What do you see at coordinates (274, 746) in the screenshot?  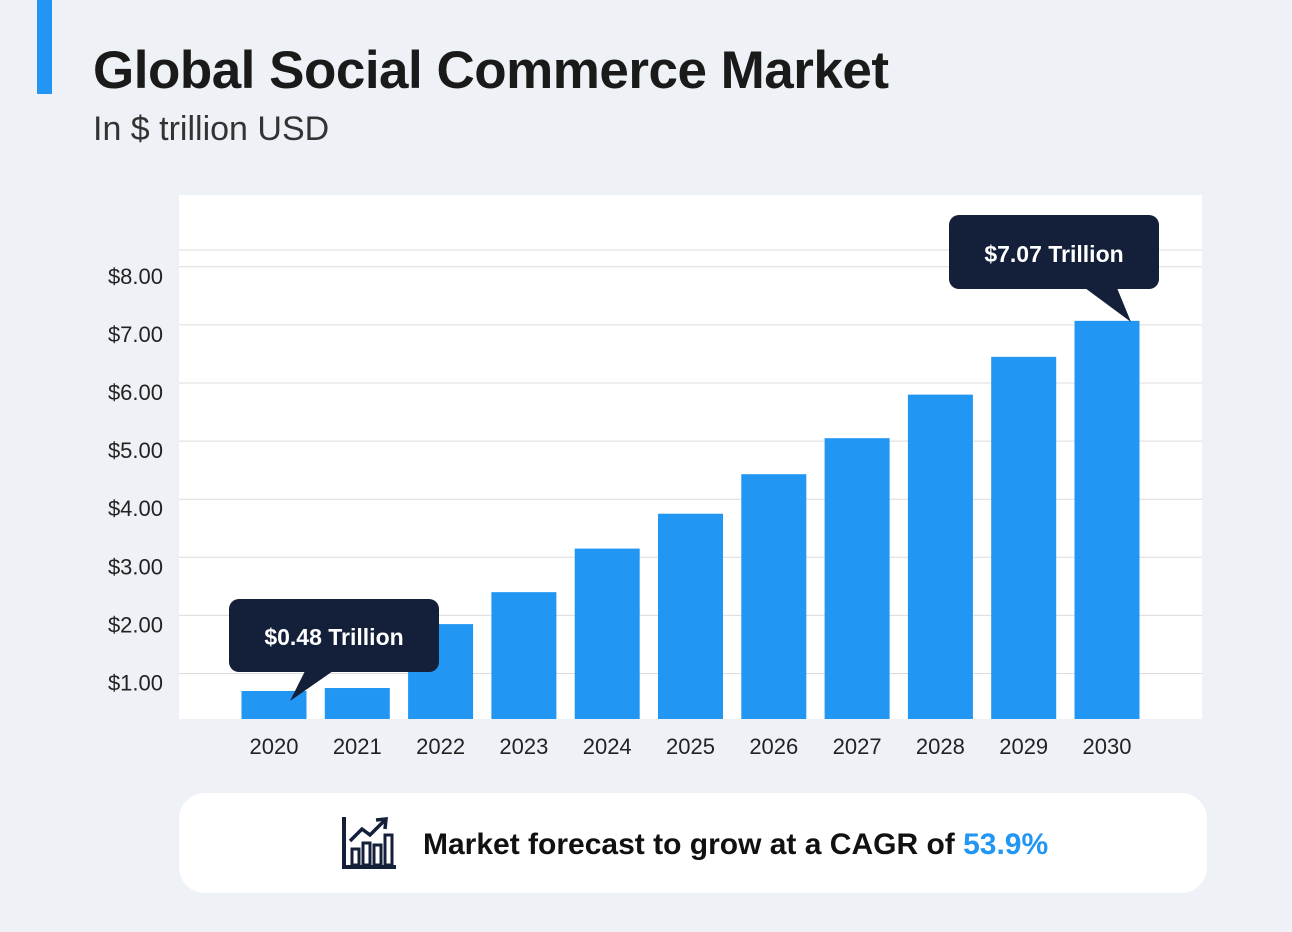 I see `x-tick-label: 2020` at bounding box center [274, 746].